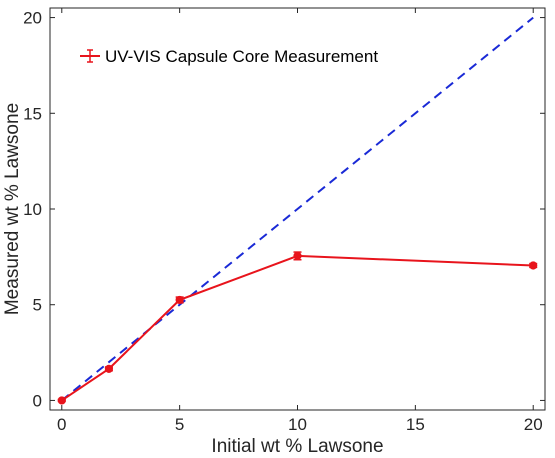  Describe the element at coordinates (533, 424) in the screenshot. I see `x-tick-label: 20` at that location.